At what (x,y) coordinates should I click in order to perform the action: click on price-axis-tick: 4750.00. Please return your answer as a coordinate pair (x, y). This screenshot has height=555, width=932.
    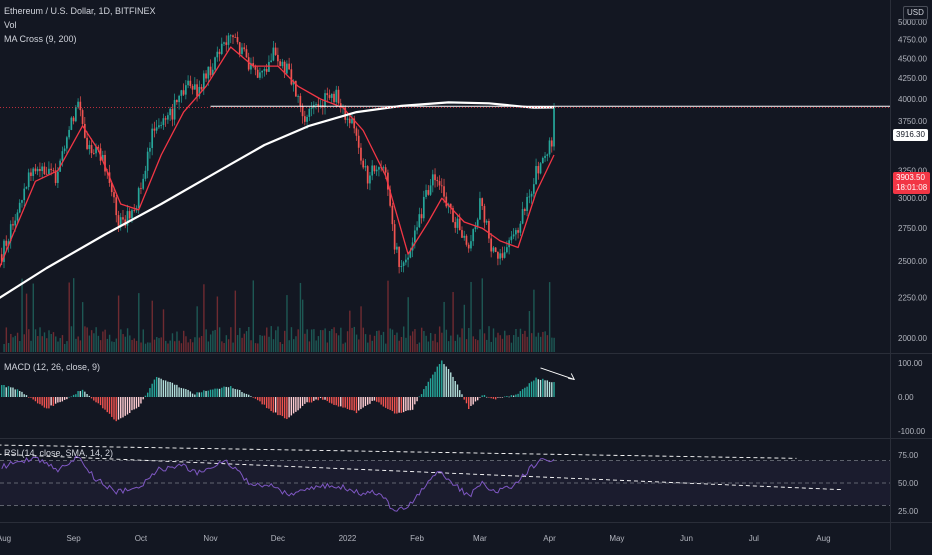
    Looking at the image, I should click on (912, 40).